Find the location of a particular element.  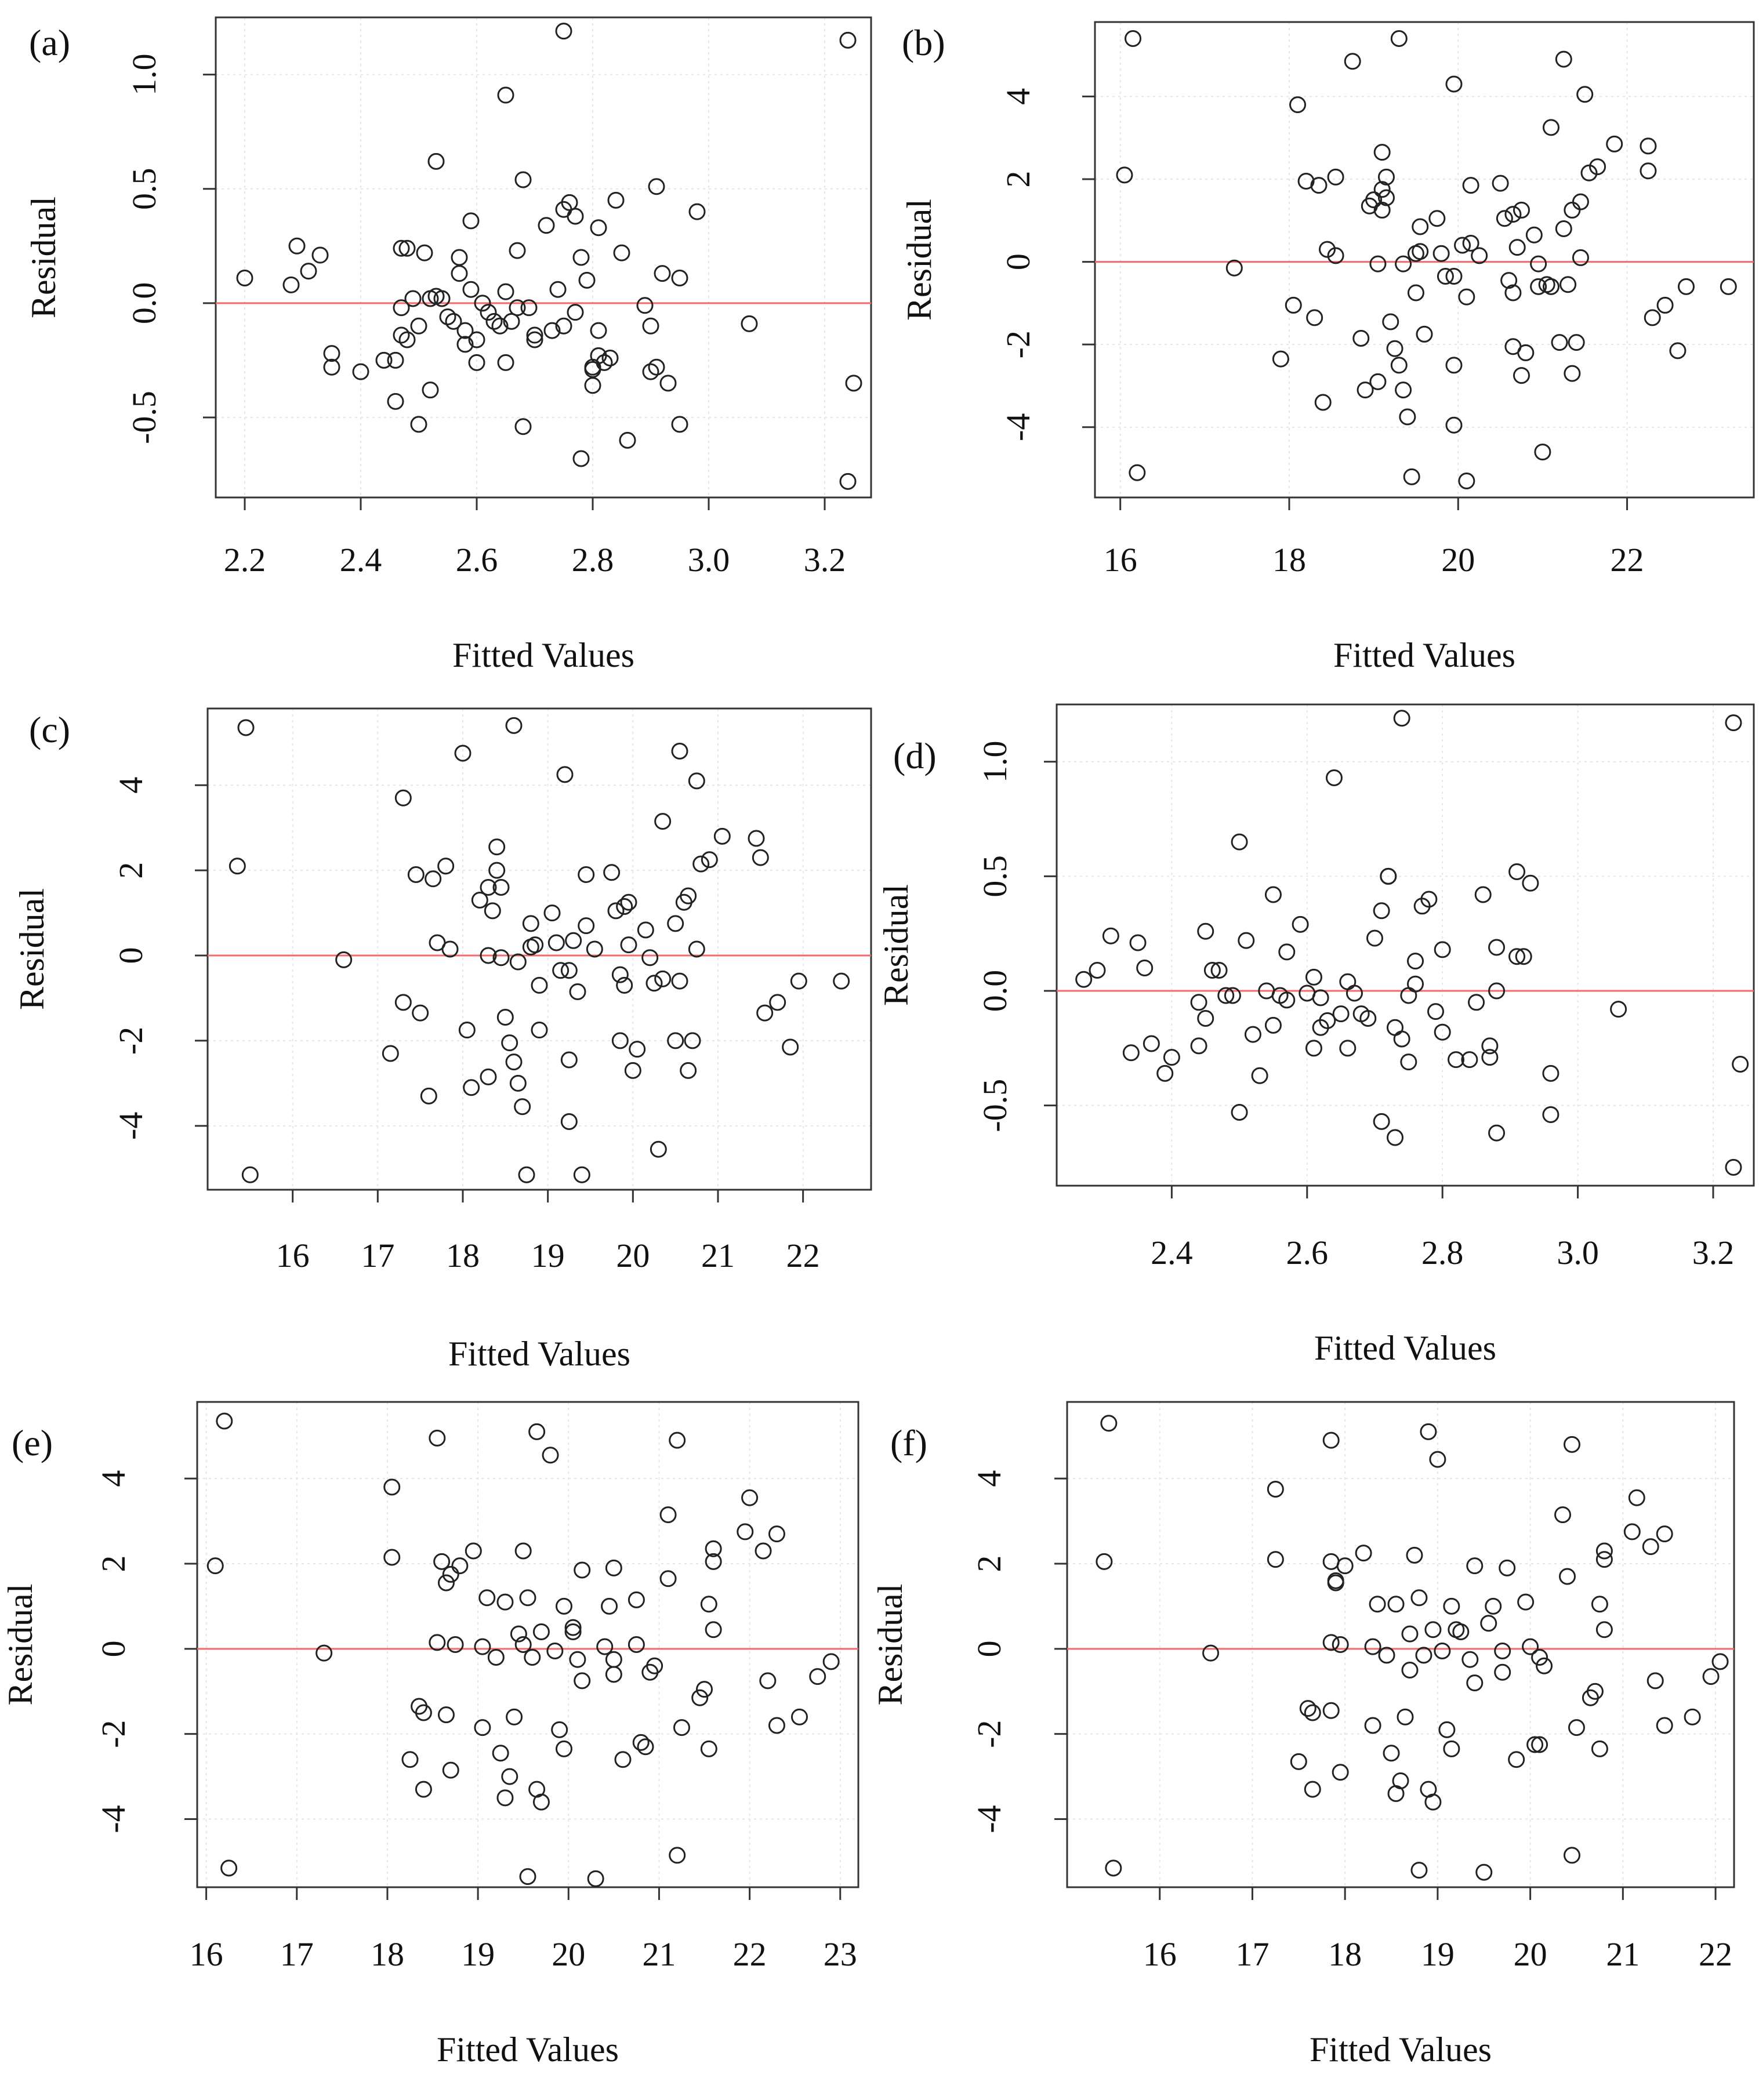

x-tick-label: 2.4 is located at coordinates (1172, 1252).